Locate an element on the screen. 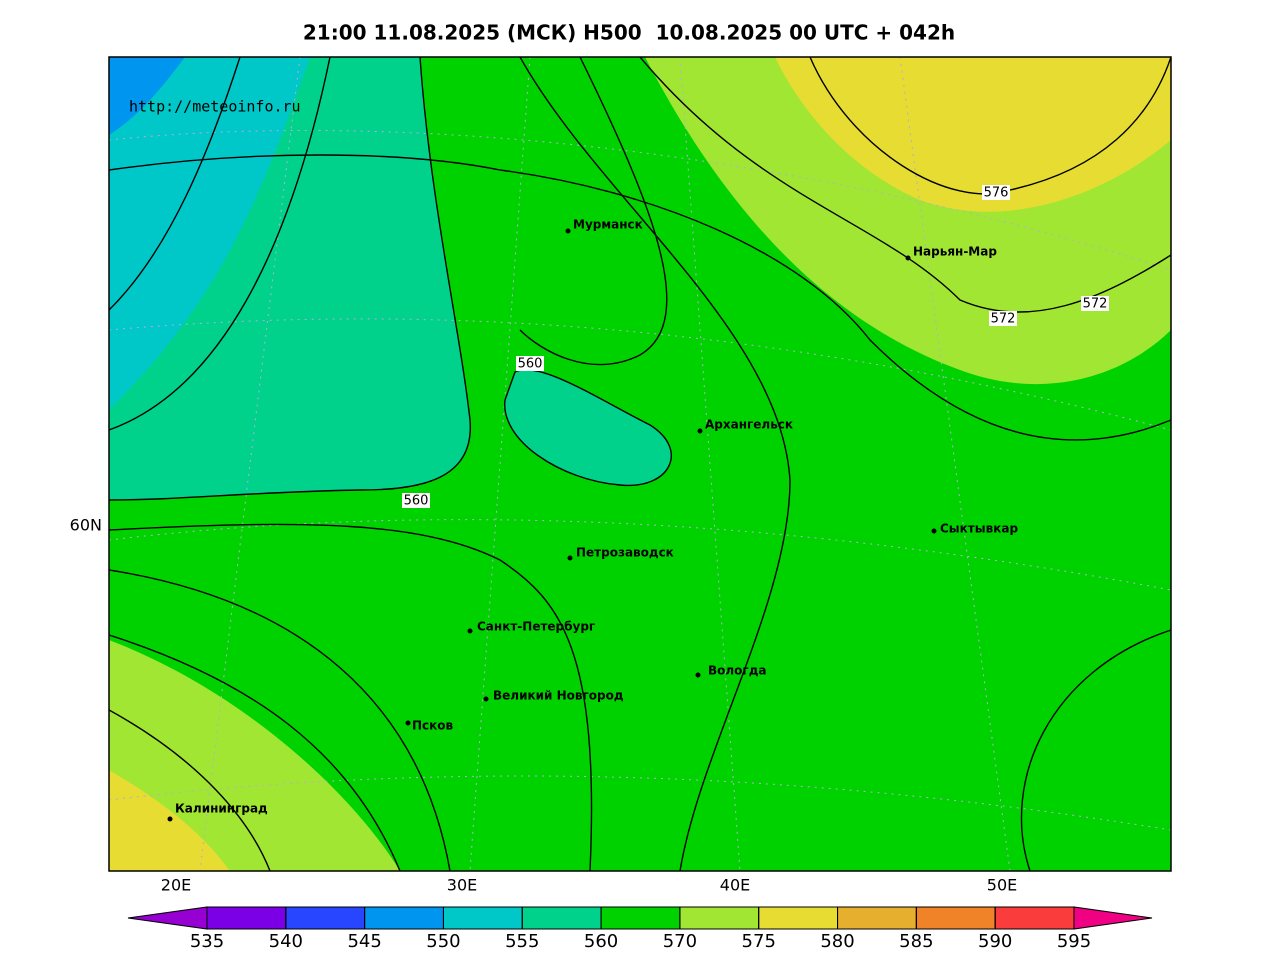 The width and height of the screenshot is (1281, 967). lon-label: 30E is located at coordinates (462, 885).